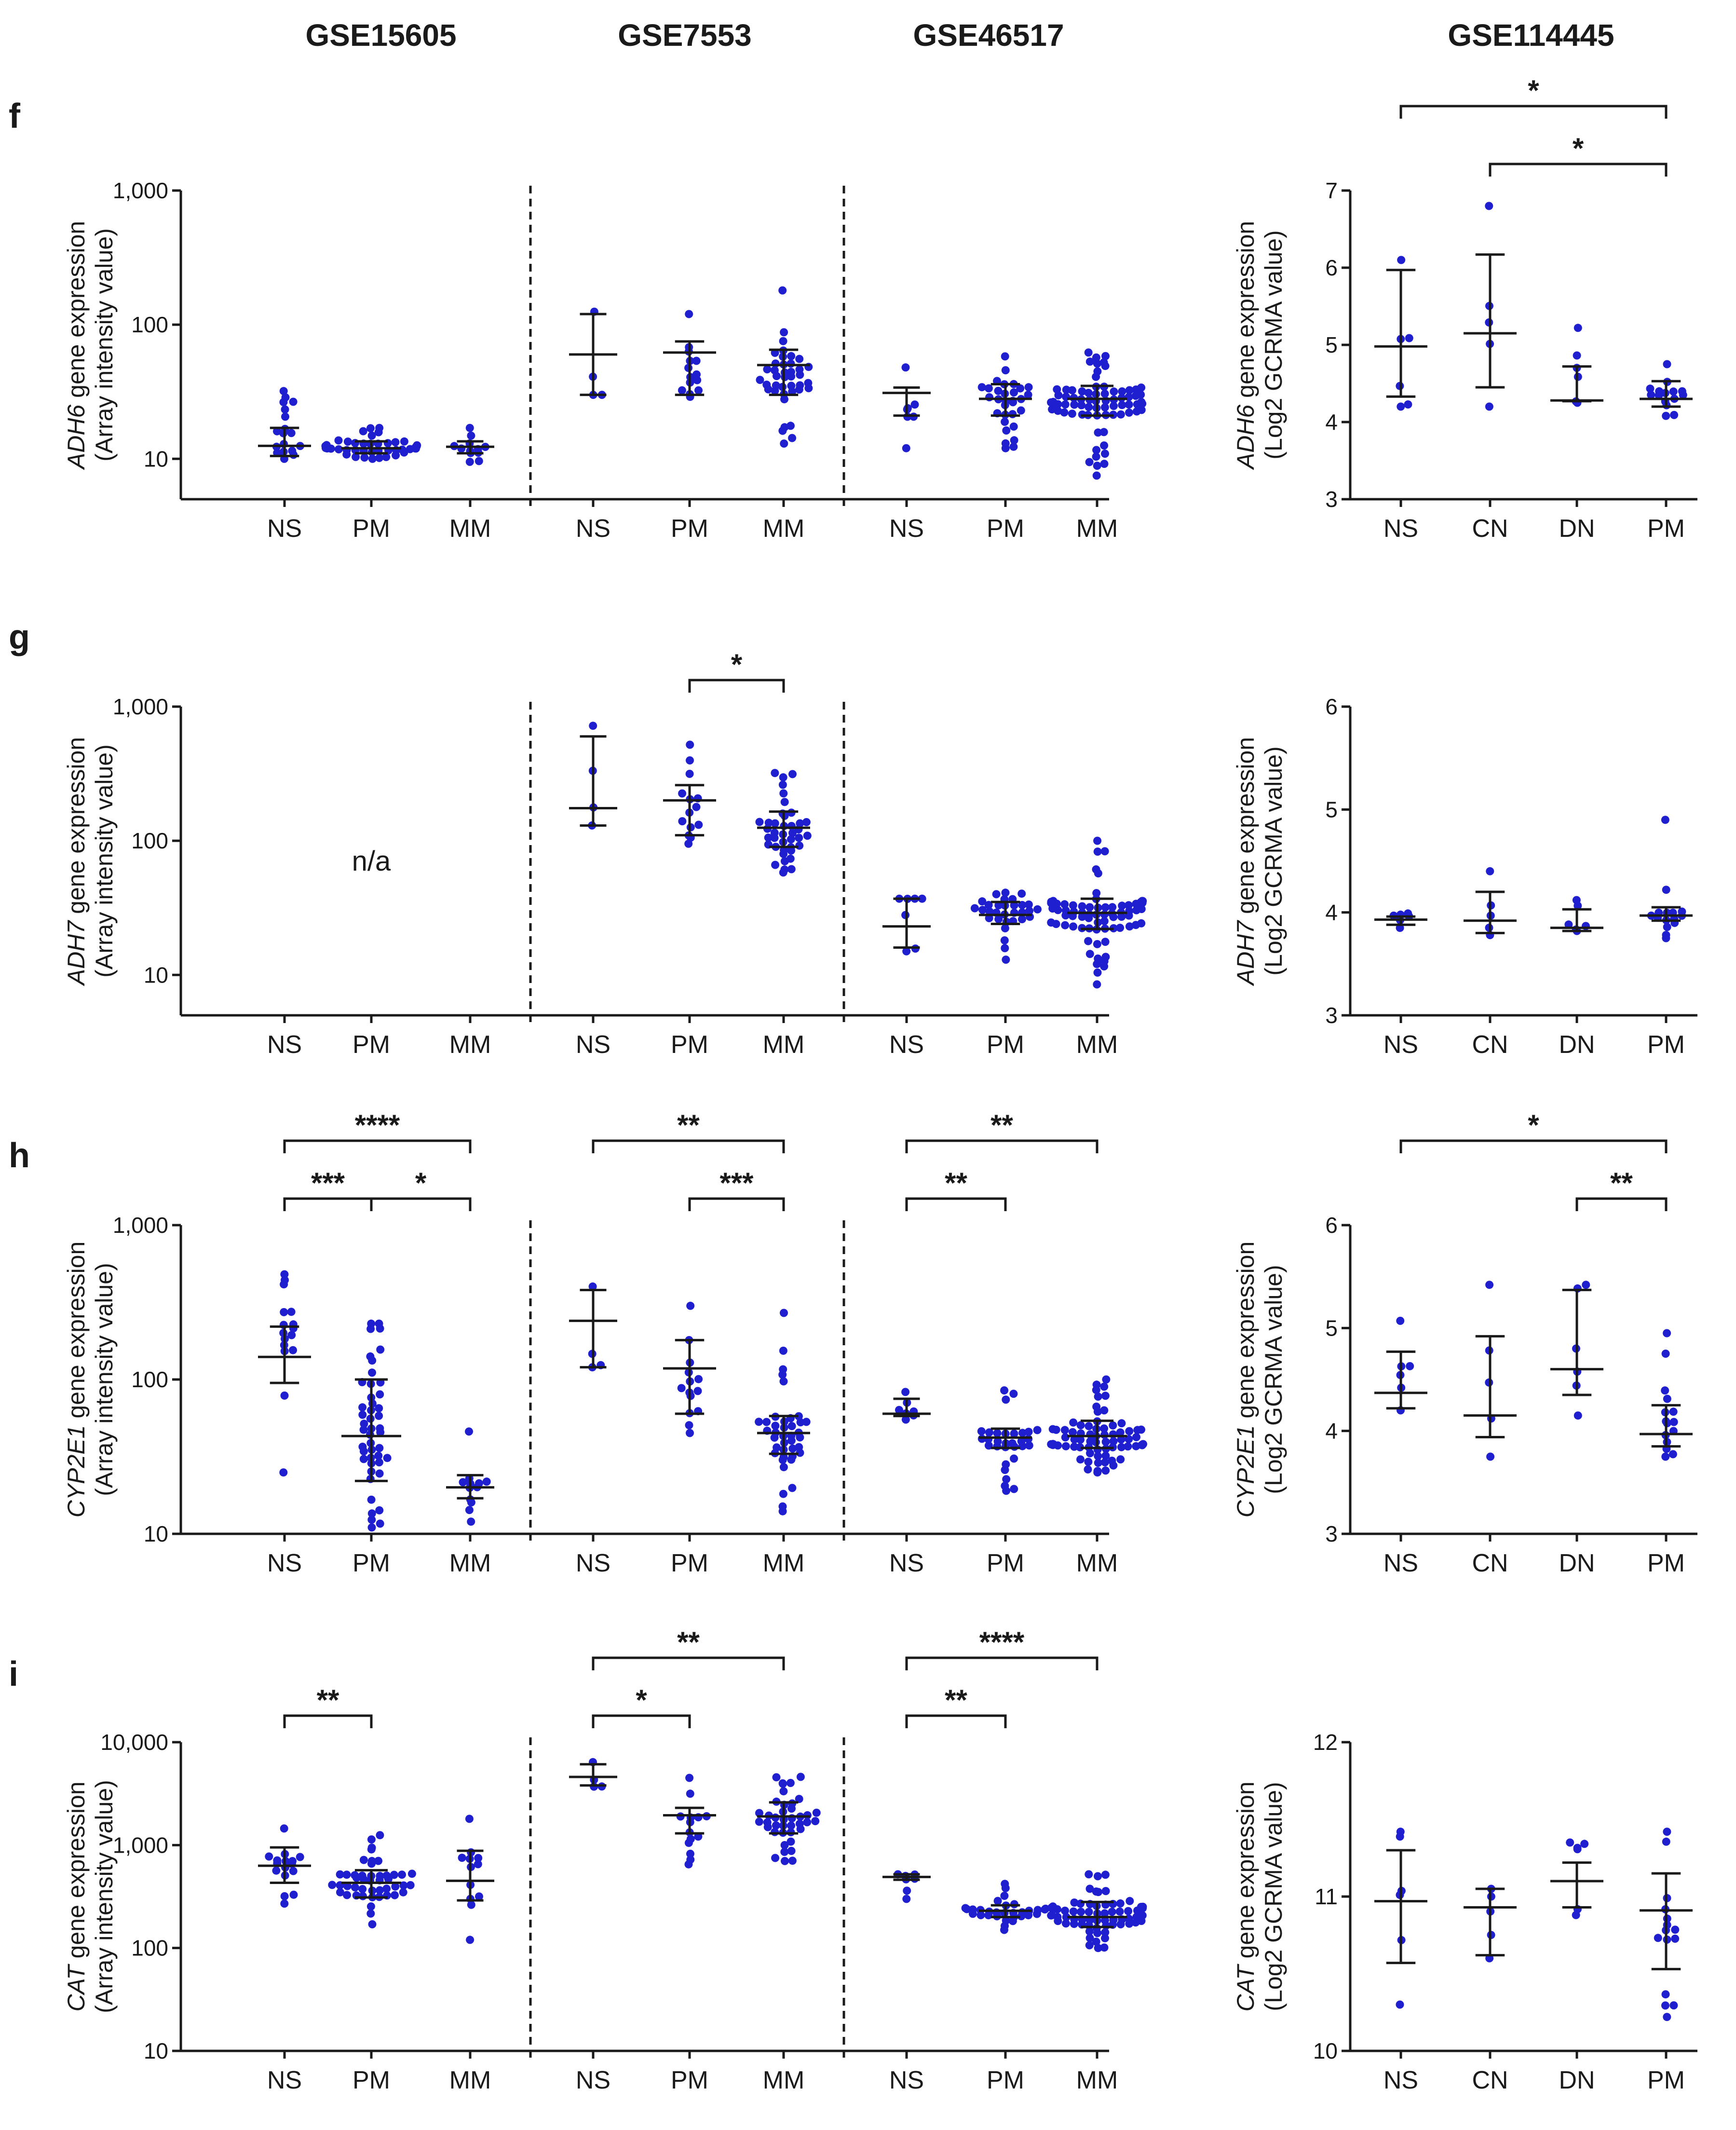 Image resolution: width=1736 pixels, height=2130 pixels. Describe the element at coordinates (689, 1125) in the screenshot. I see `significance-label: **` at that location.